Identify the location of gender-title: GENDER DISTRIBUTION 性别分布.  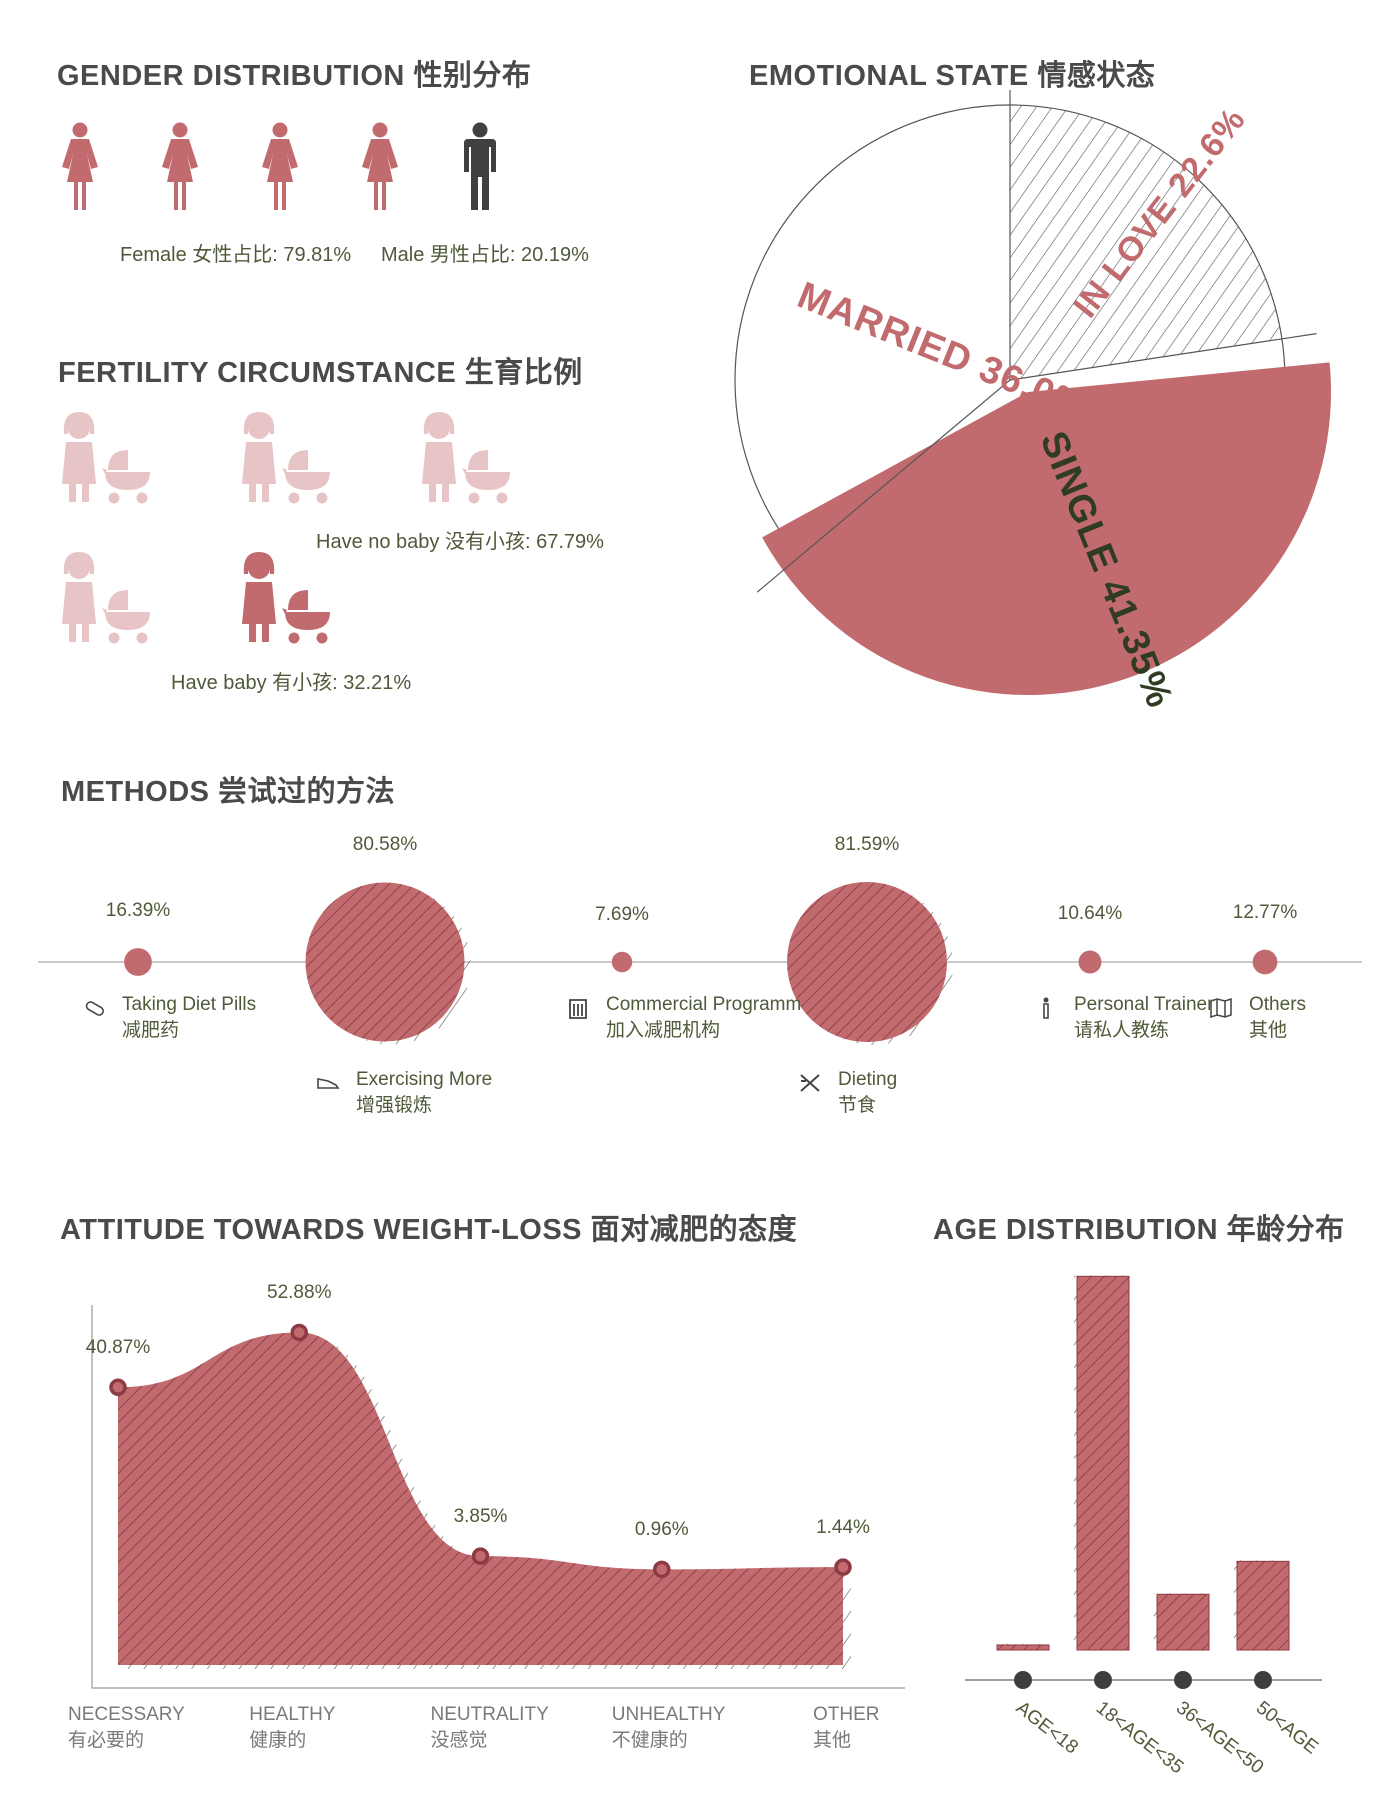
(294, 76).